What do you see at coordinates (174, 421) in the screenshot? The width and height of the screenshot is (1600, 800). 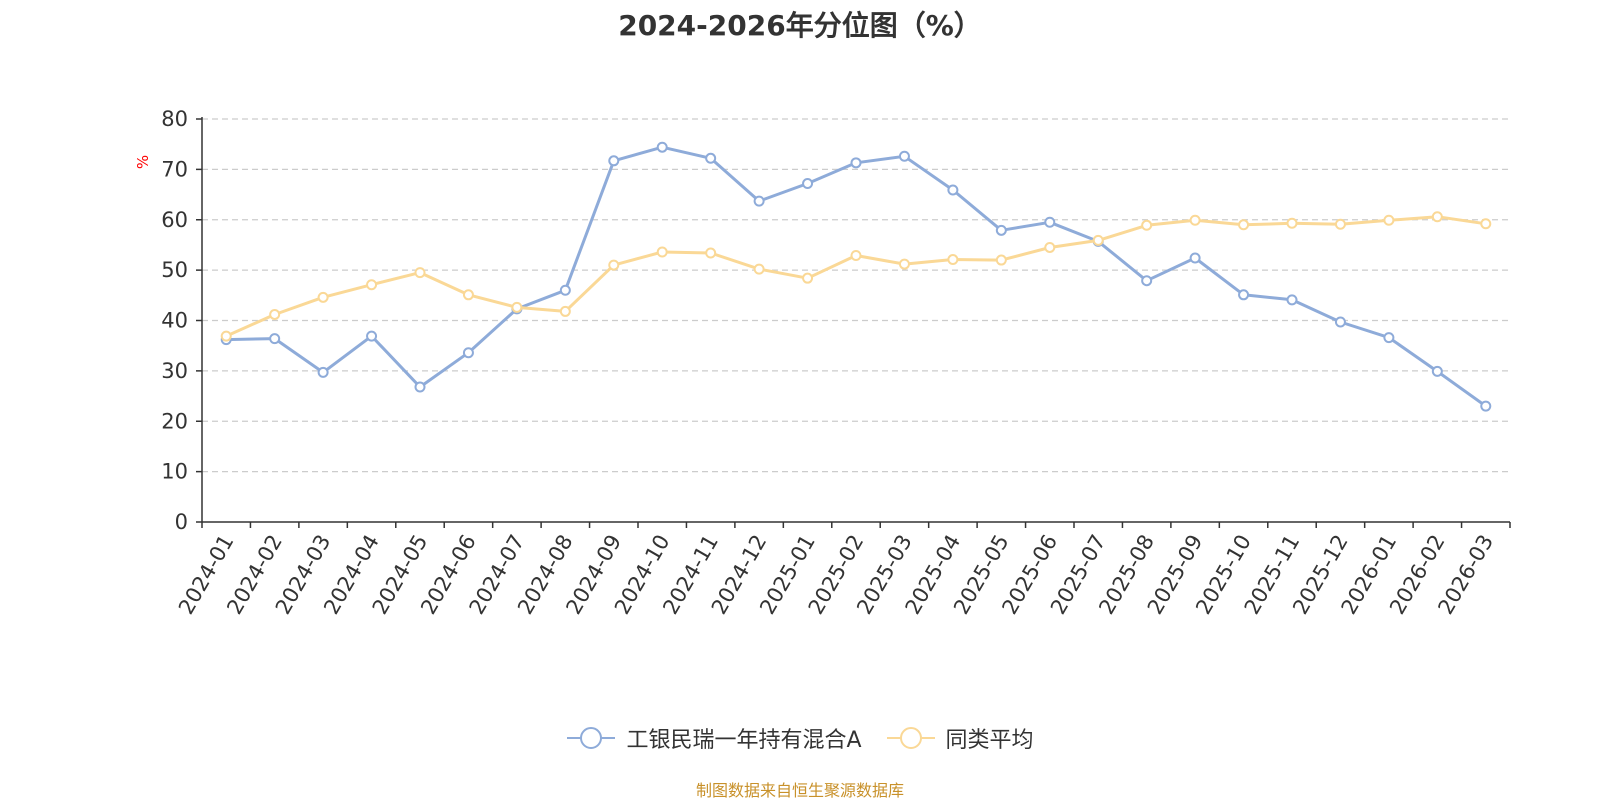 I see `y-tick-label: 20` at bounding box center [174, 421].